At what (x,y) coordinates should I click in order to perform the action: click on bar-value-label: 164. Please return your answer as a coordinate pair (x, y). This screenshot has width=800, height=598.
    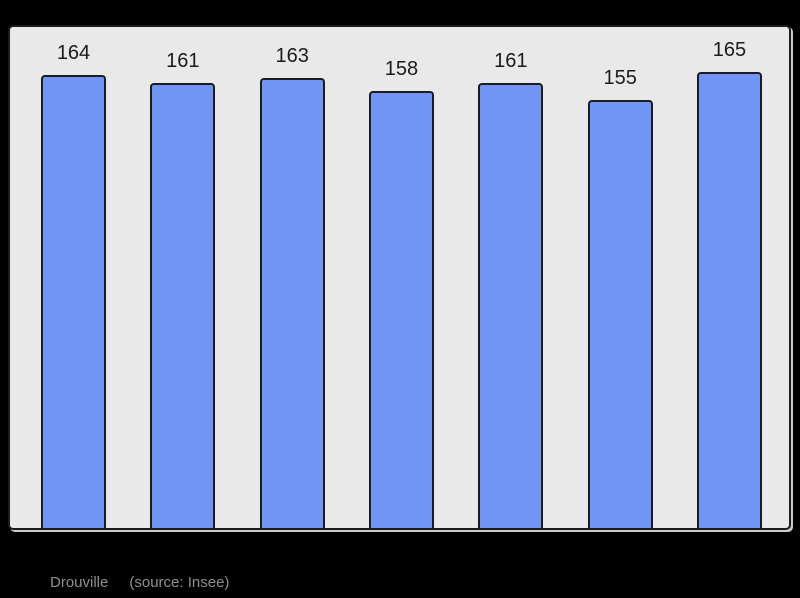
    Looking at the image, I should click on (73, 53).